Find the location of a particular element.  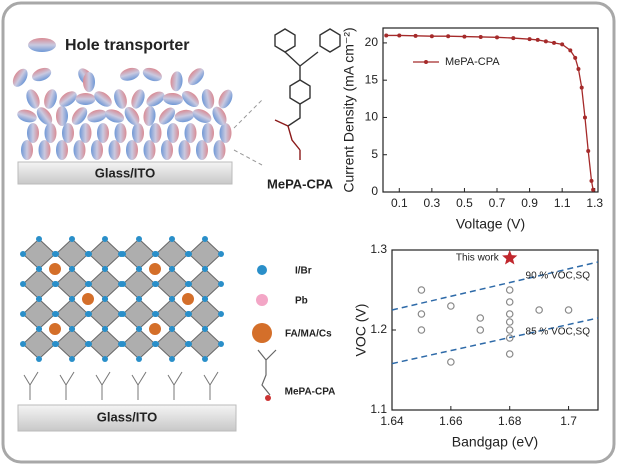

y-tick-label: 1.3 is located at coordinates (378, 249).